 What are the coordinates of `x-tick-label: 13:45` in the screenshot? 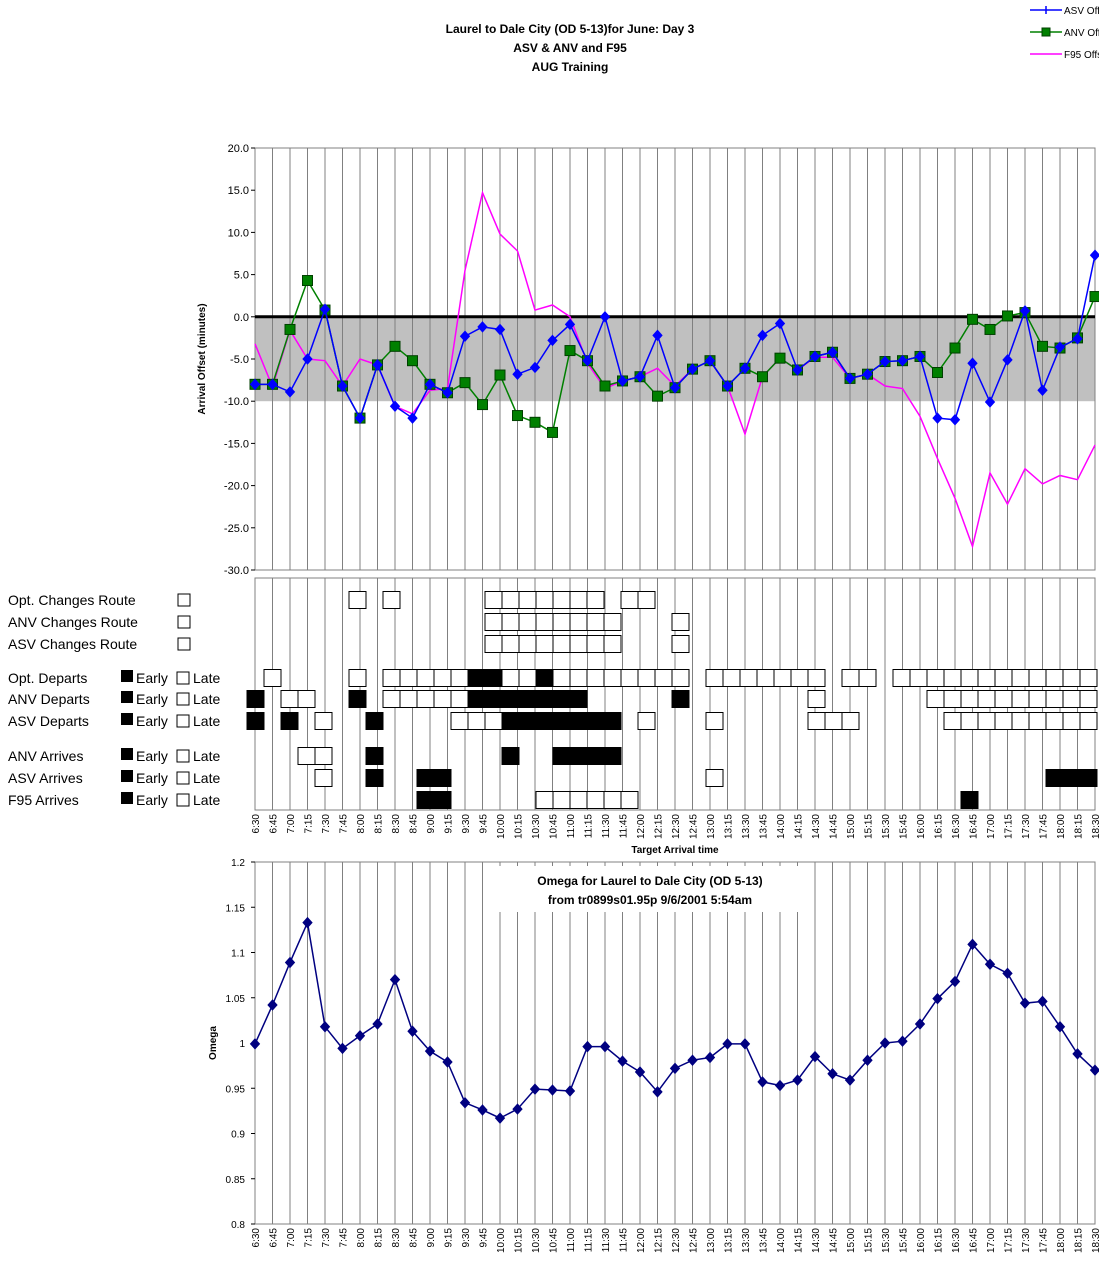 It's located at (764, 1240).